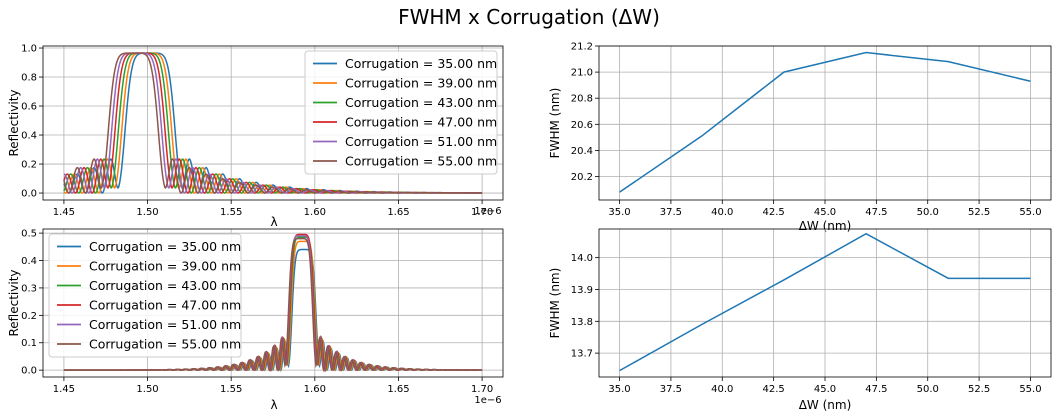 The image size is (1058, 419). I want to click on y-tick-label: 20.2, so click(582, 177).